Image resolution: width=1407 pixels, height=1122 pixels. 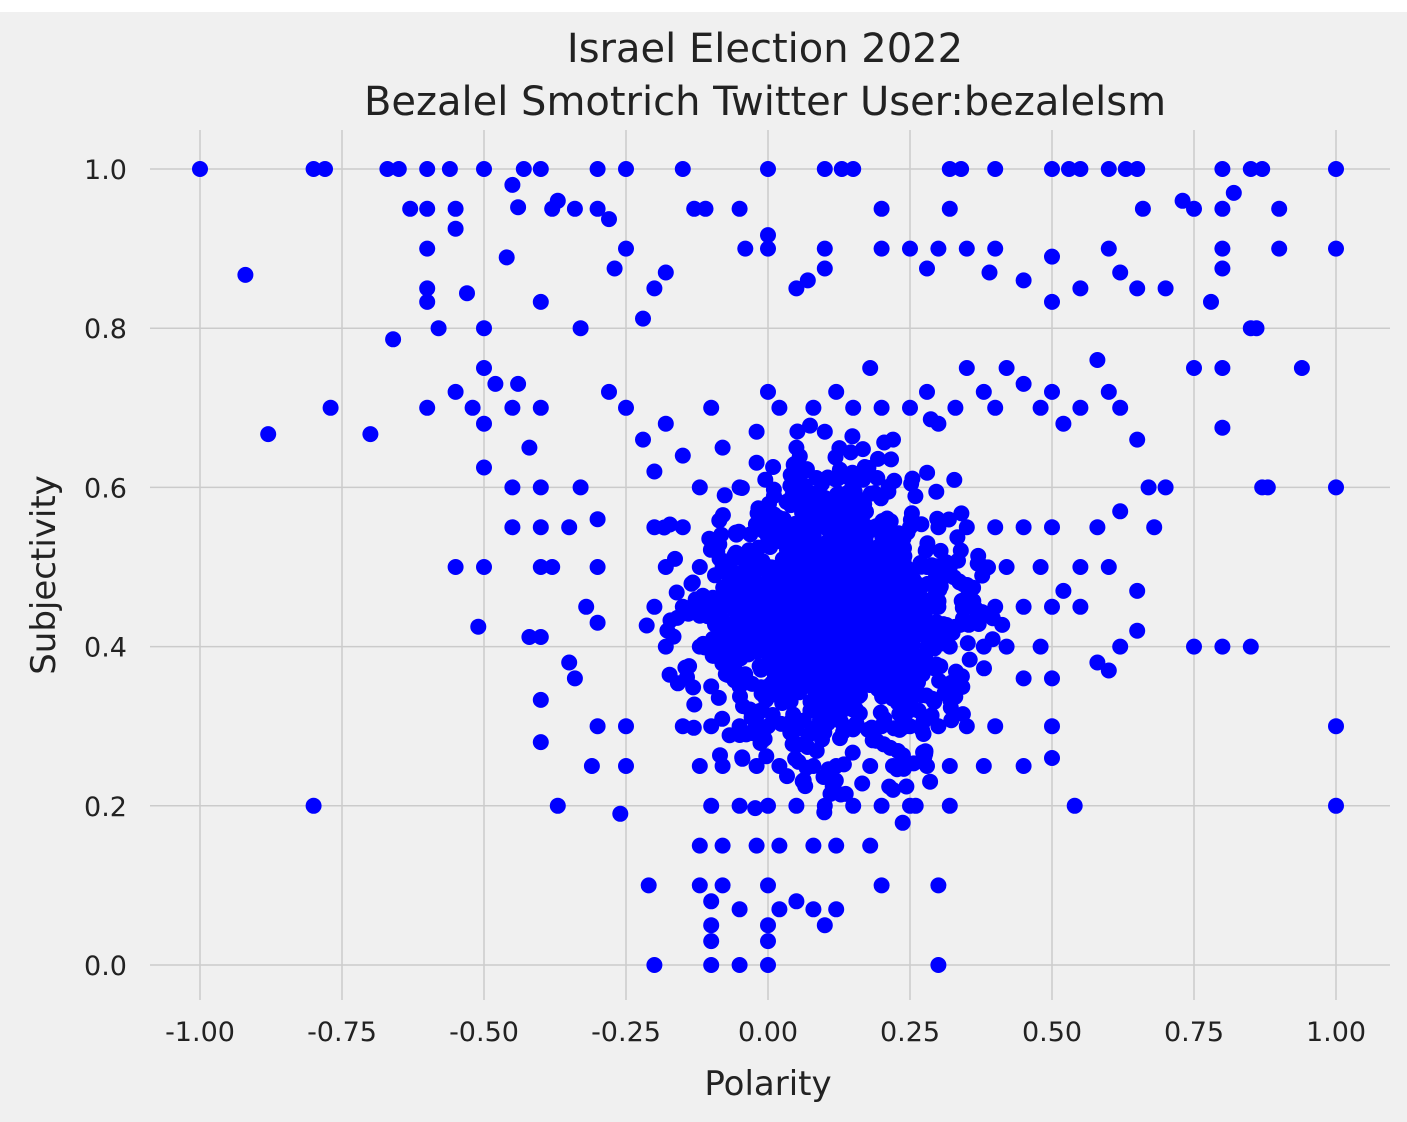 What do you see at coordinates (910, 1032) in the screenshot?
I see `x-tick-label: 0.25` at bounding box center [910, 1032].